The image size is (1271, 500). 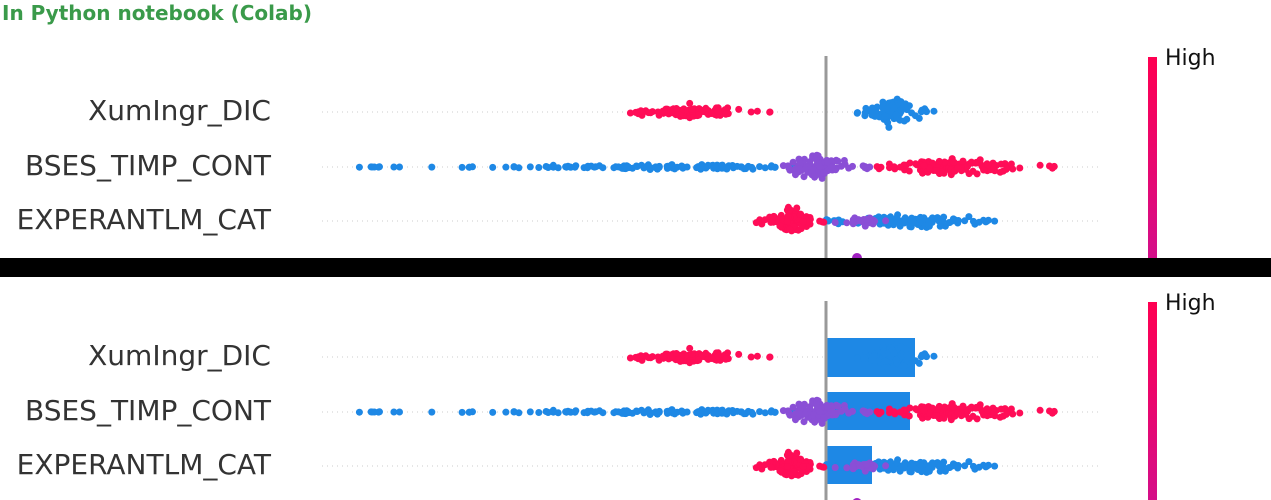 I want to click on separator, so click(x=635, y=267).